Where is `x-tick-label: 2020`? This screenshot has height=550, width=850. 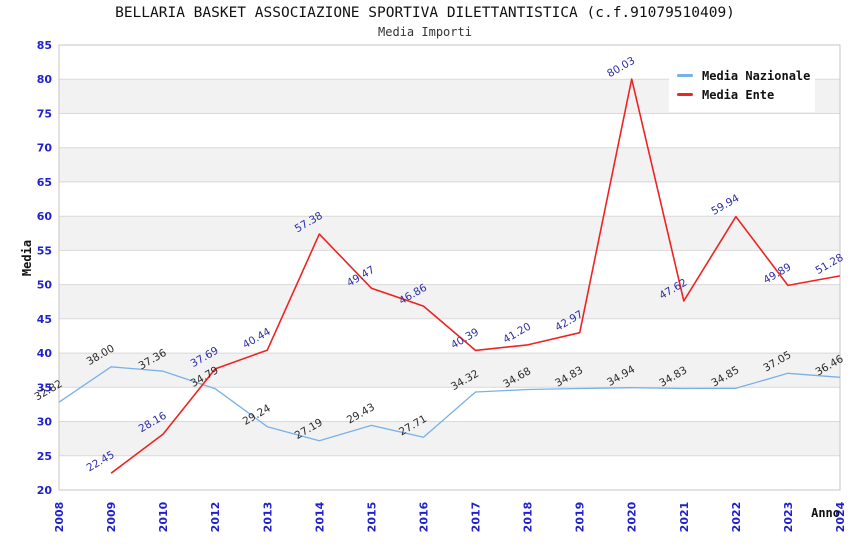
x-tick-label: 2020 is located at coordinates (632, 516).